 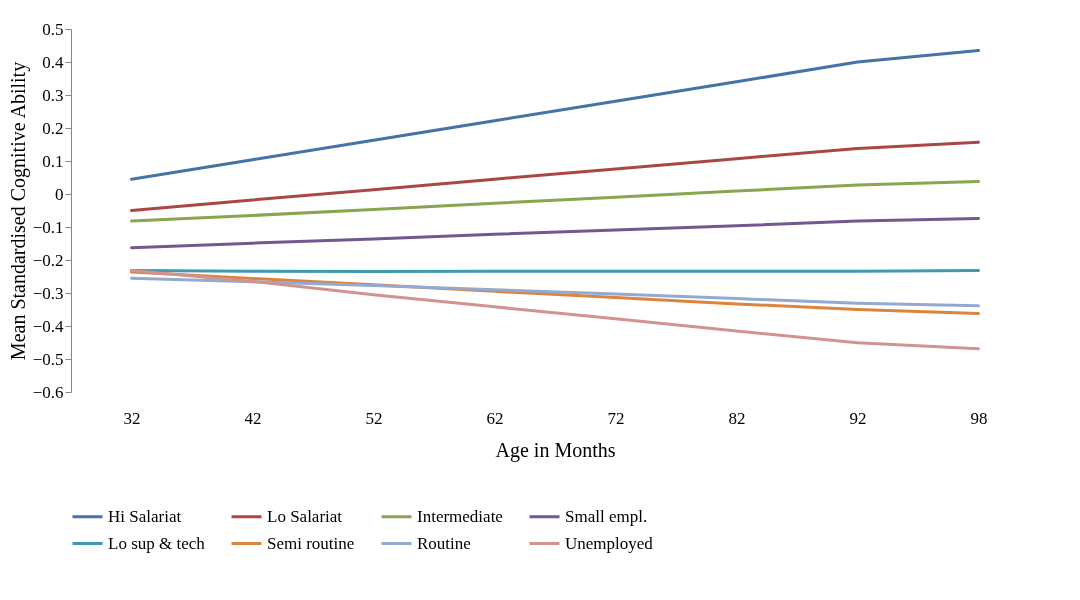 What do you see at coordinates (53, 161) in the screenshot?
I see `y-tick-label: 0.1` at bounding box center [53, 161].